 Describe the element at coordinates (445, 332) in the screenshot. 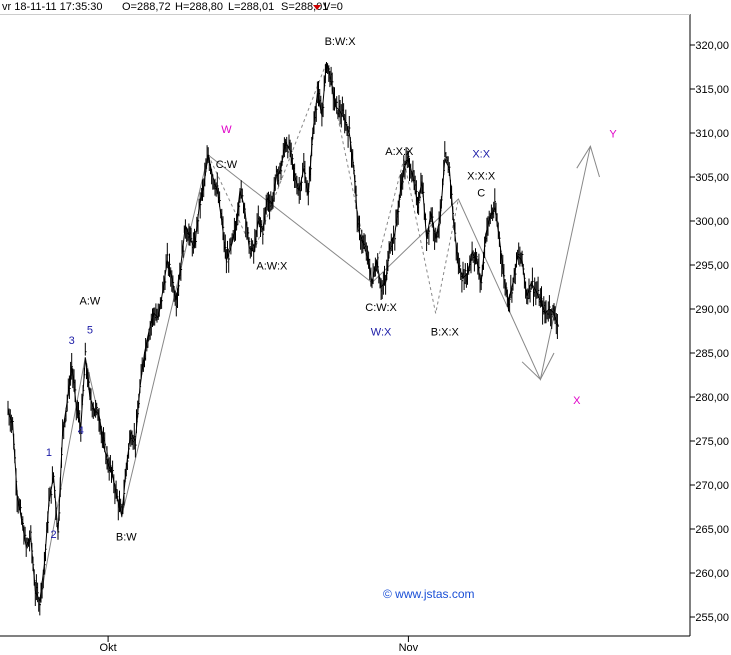

I see `wave-label: B:X:X` at that location.